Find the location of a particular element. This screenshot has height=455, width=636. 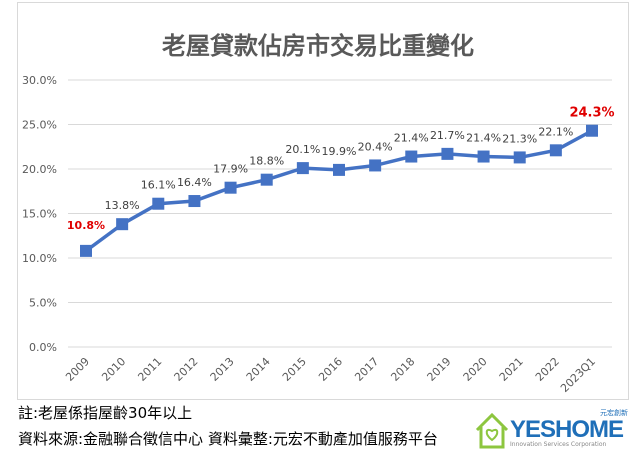

x-tick-label: 2014 is located at coordinates (258, 369).